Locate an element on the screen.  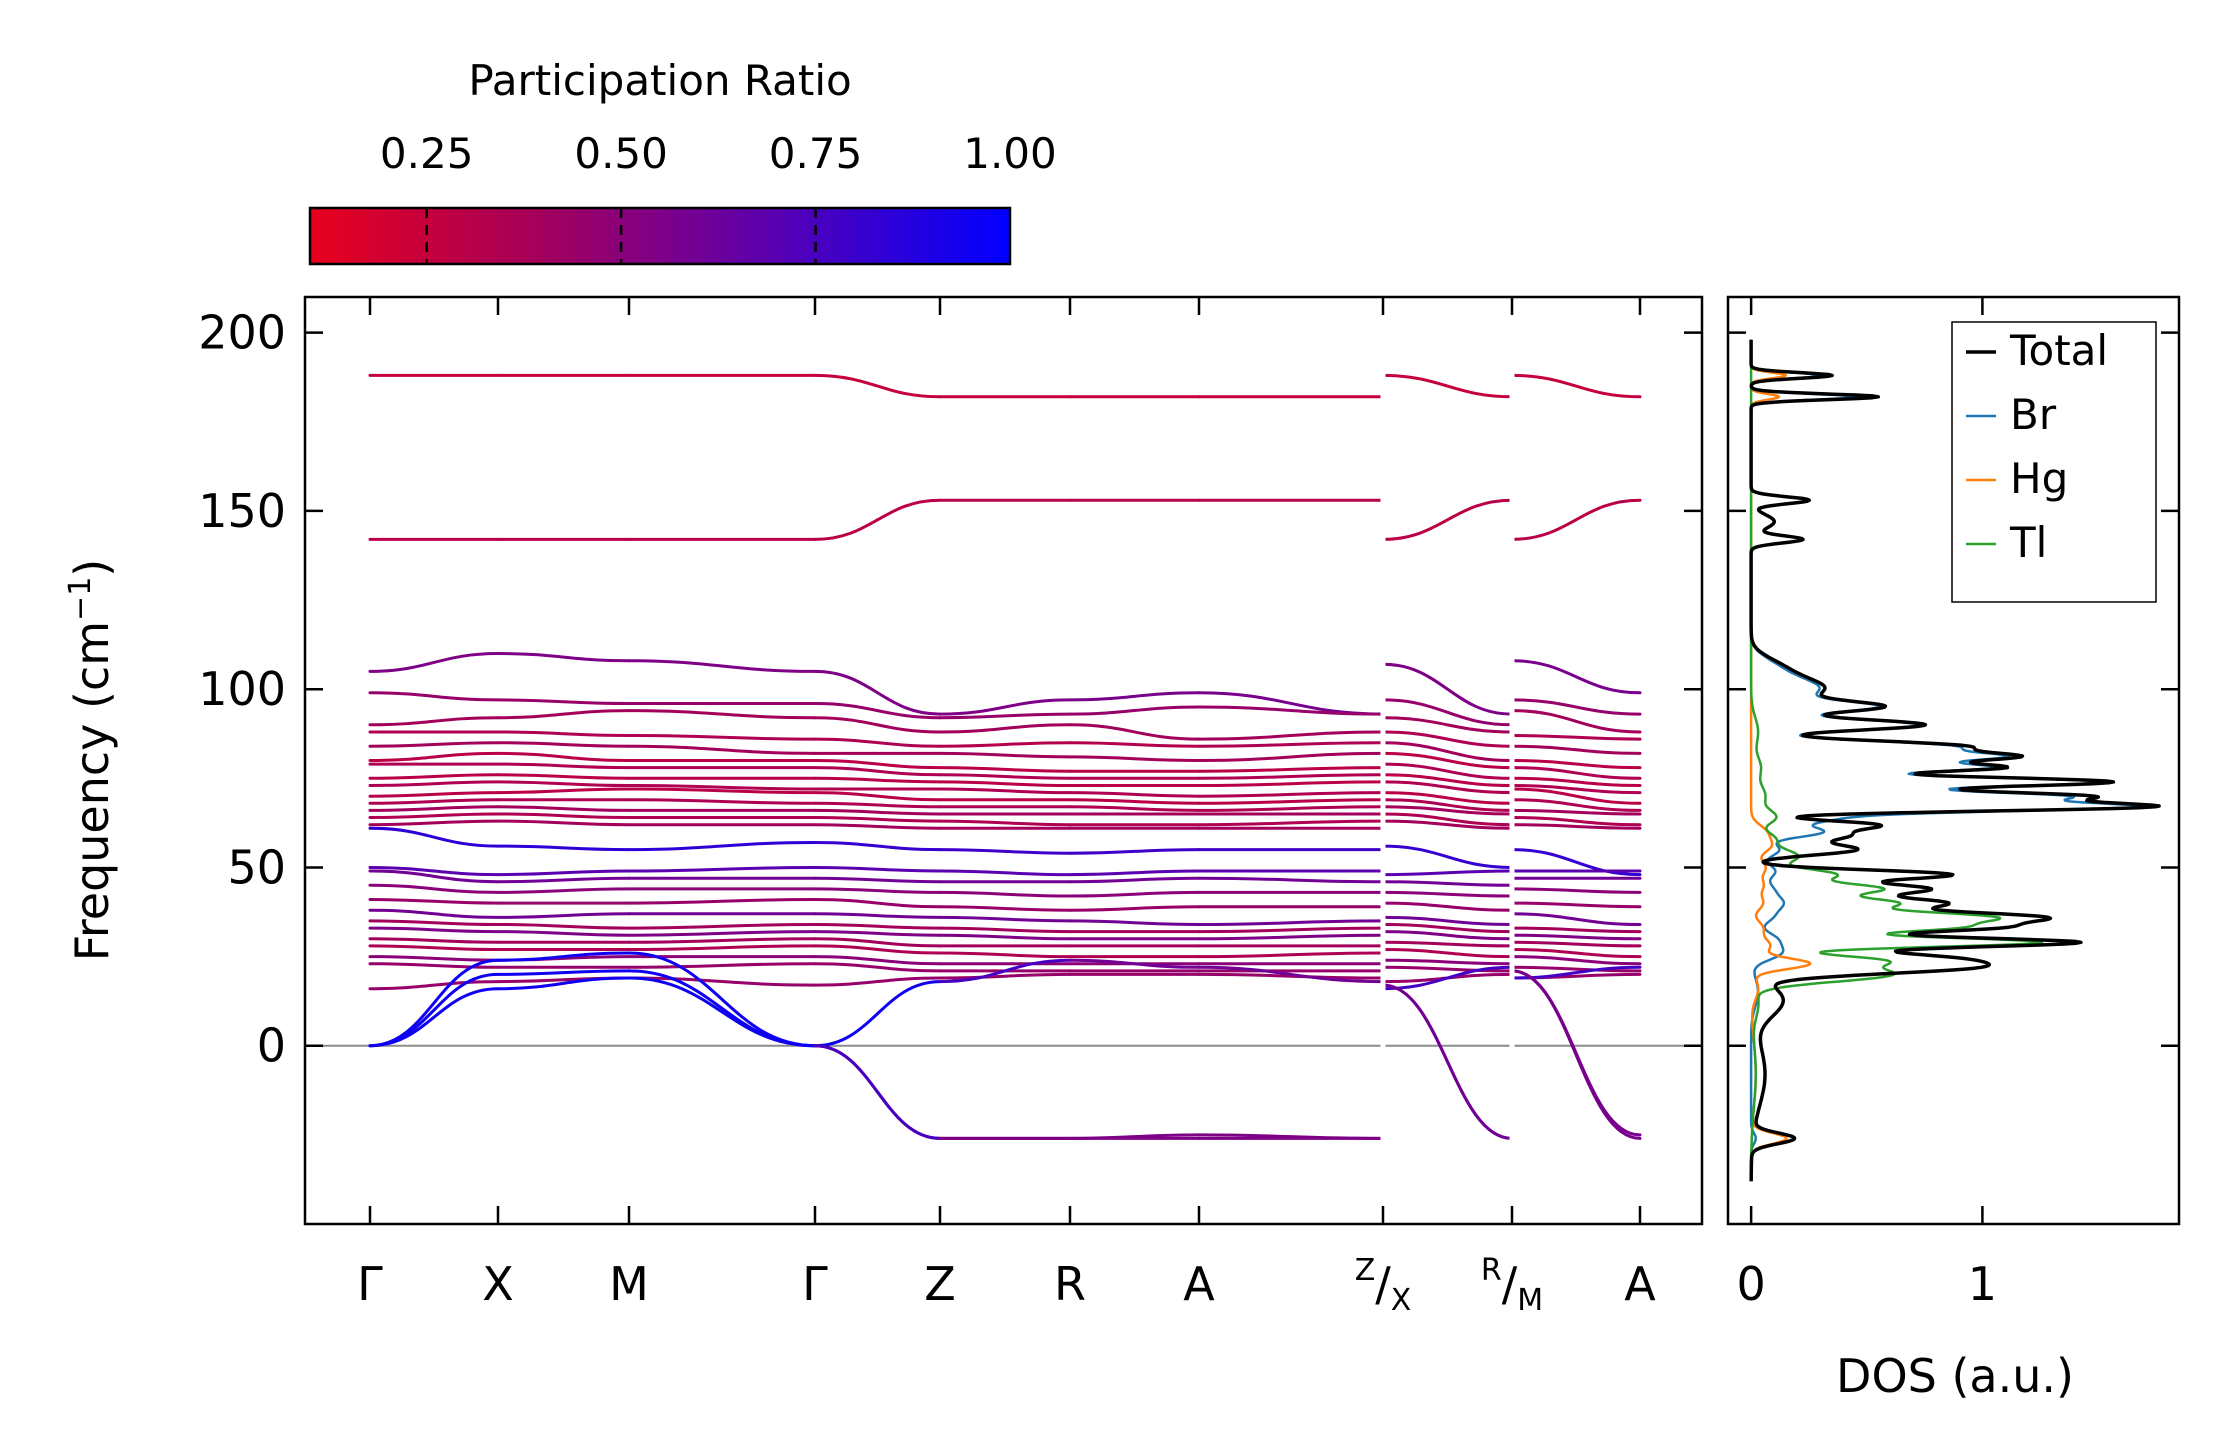
band-1-seg1-piece is located at coordinates (877, 519).